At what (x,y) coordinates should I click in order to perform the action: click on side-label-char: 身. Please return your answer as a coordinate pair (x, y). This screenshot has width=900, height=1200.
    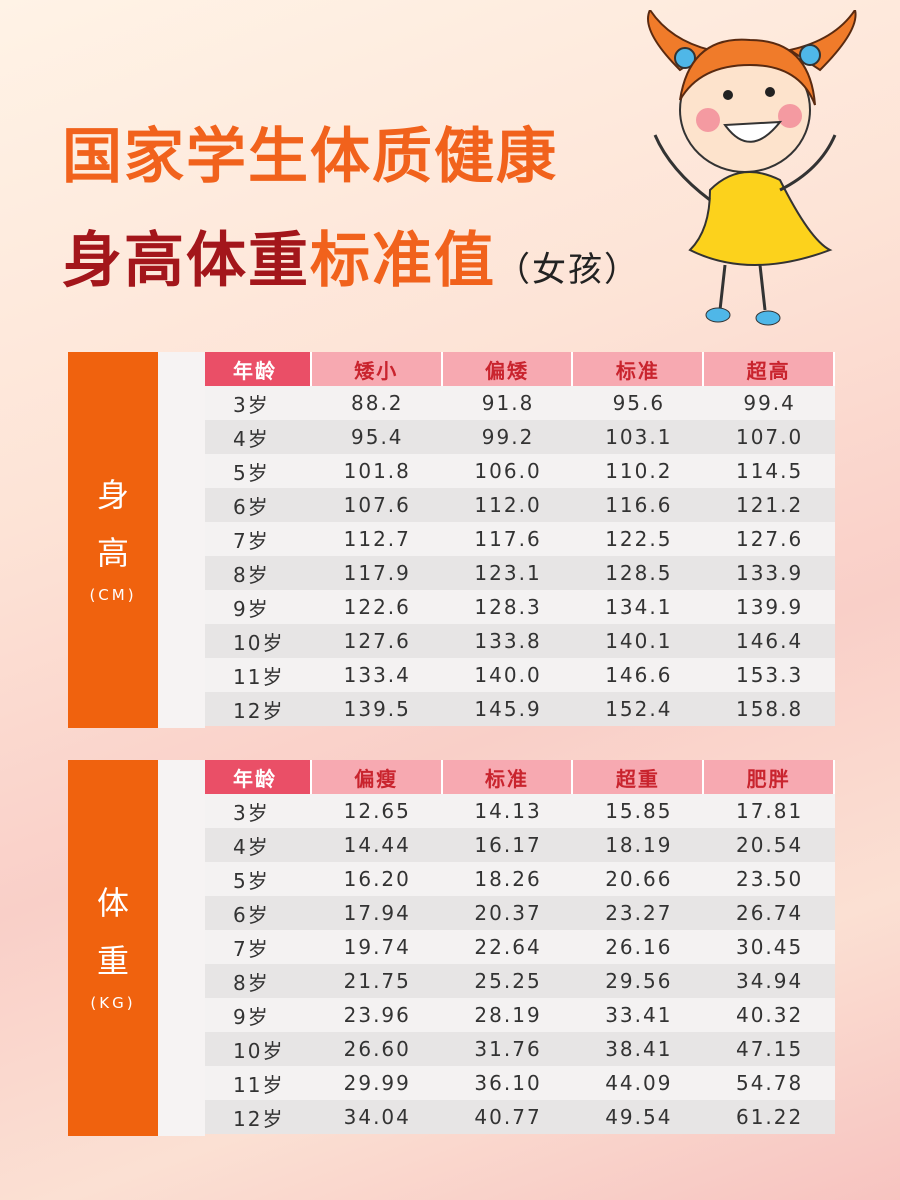
    Looking at the image, I should click on (112, 495).